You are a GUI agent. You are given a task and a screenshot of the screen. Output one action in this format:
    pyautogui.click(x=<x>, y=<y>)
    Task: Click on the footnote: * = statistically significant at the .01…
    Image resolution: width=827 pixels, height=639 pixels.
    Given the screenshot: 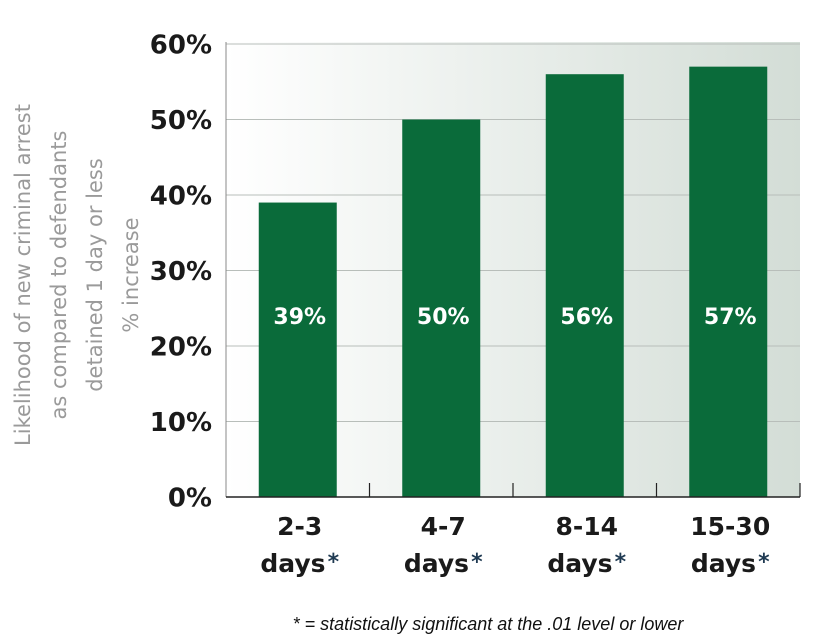 What is the action you would take?
    pyautogui.click(x=489, y=624)
    